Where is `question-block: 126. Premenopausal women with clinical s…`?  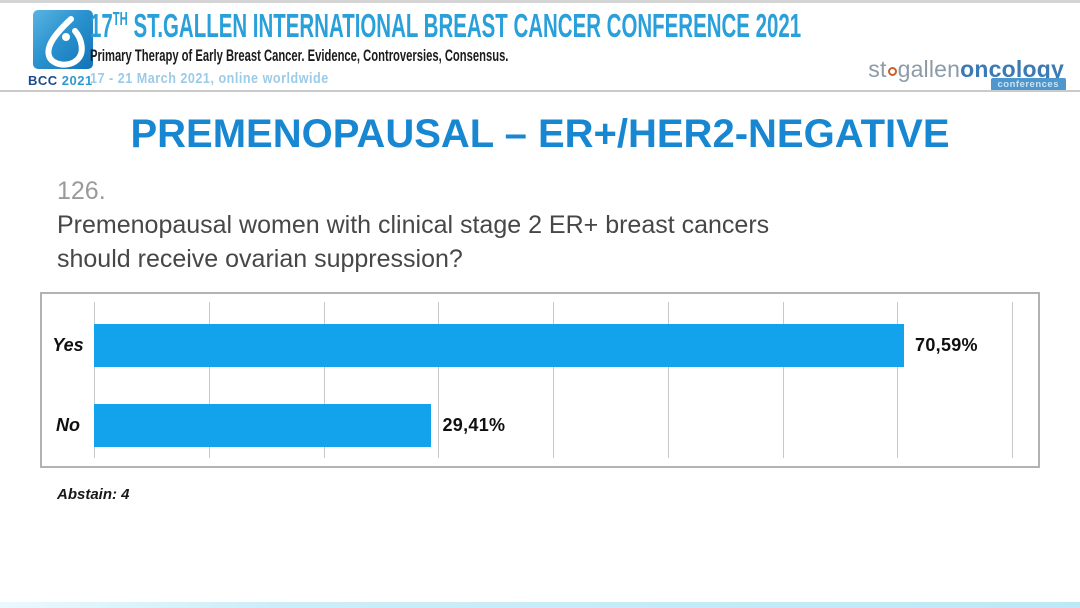
question-block: 126. Premenopausal women with clinical s… is located at coordinates (413, 225).